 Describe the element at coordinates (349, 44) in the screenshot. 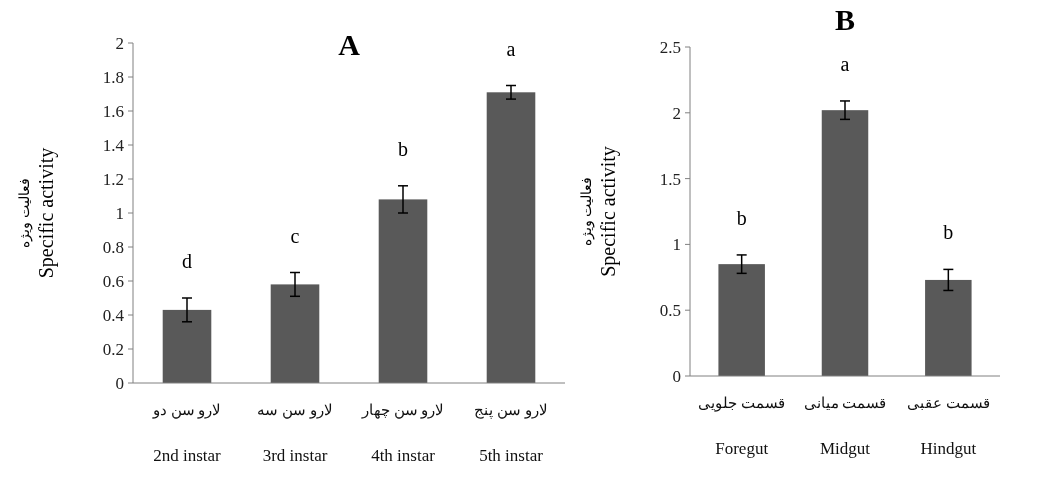

I see `chart-title: A` at that location.